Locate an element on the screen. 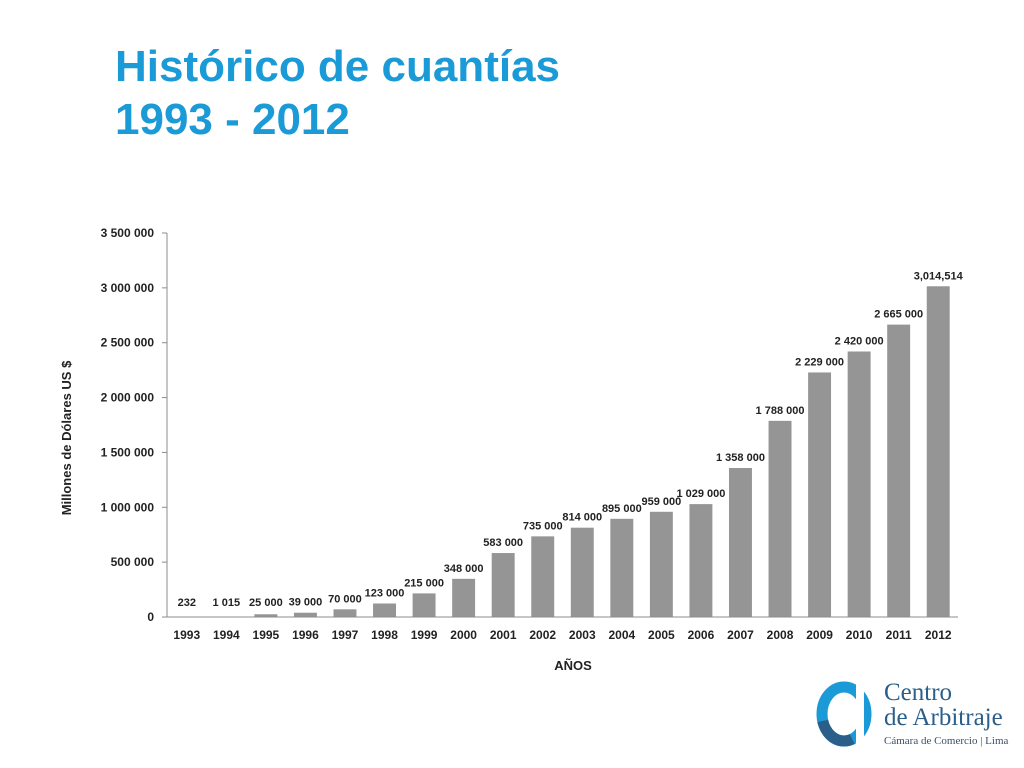  bar-2002 is located at coordinates (543, 576).